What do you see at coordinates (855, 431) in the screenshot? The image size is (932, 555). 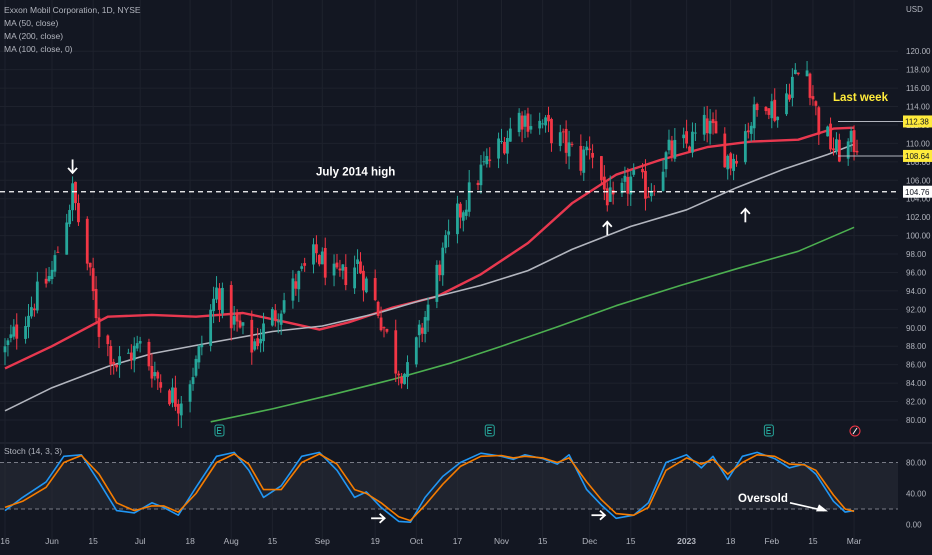 I see `dividend-marker-icon` at bounding box center [855, 431].